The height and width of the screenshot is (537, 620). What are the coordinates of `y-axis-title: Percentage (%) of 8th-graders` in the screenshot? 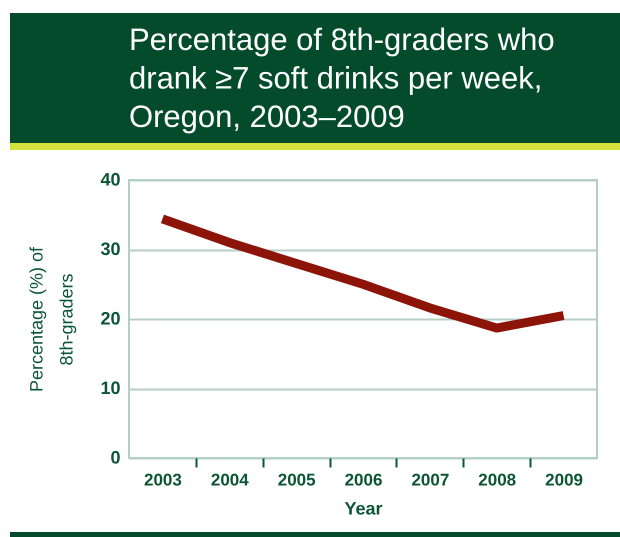 It's located at (51, 319).